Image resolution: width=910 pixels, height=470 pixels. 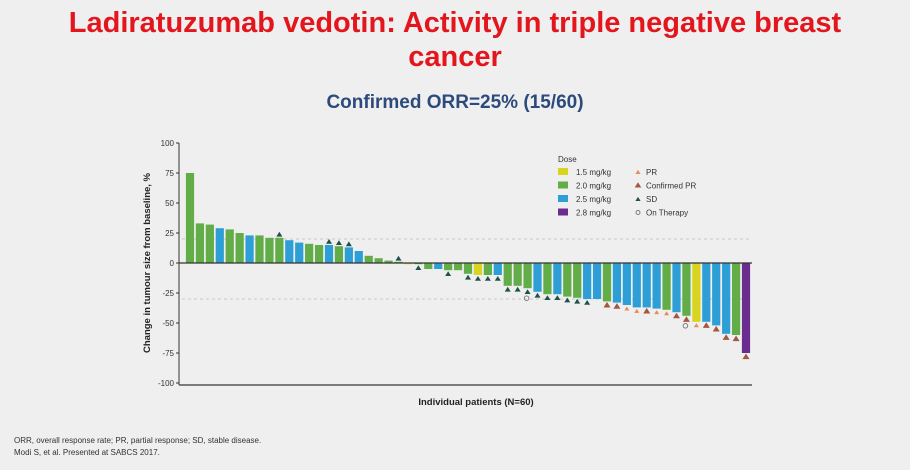 I want to click on y-tick-label: 50, so click(x=169, y=203).